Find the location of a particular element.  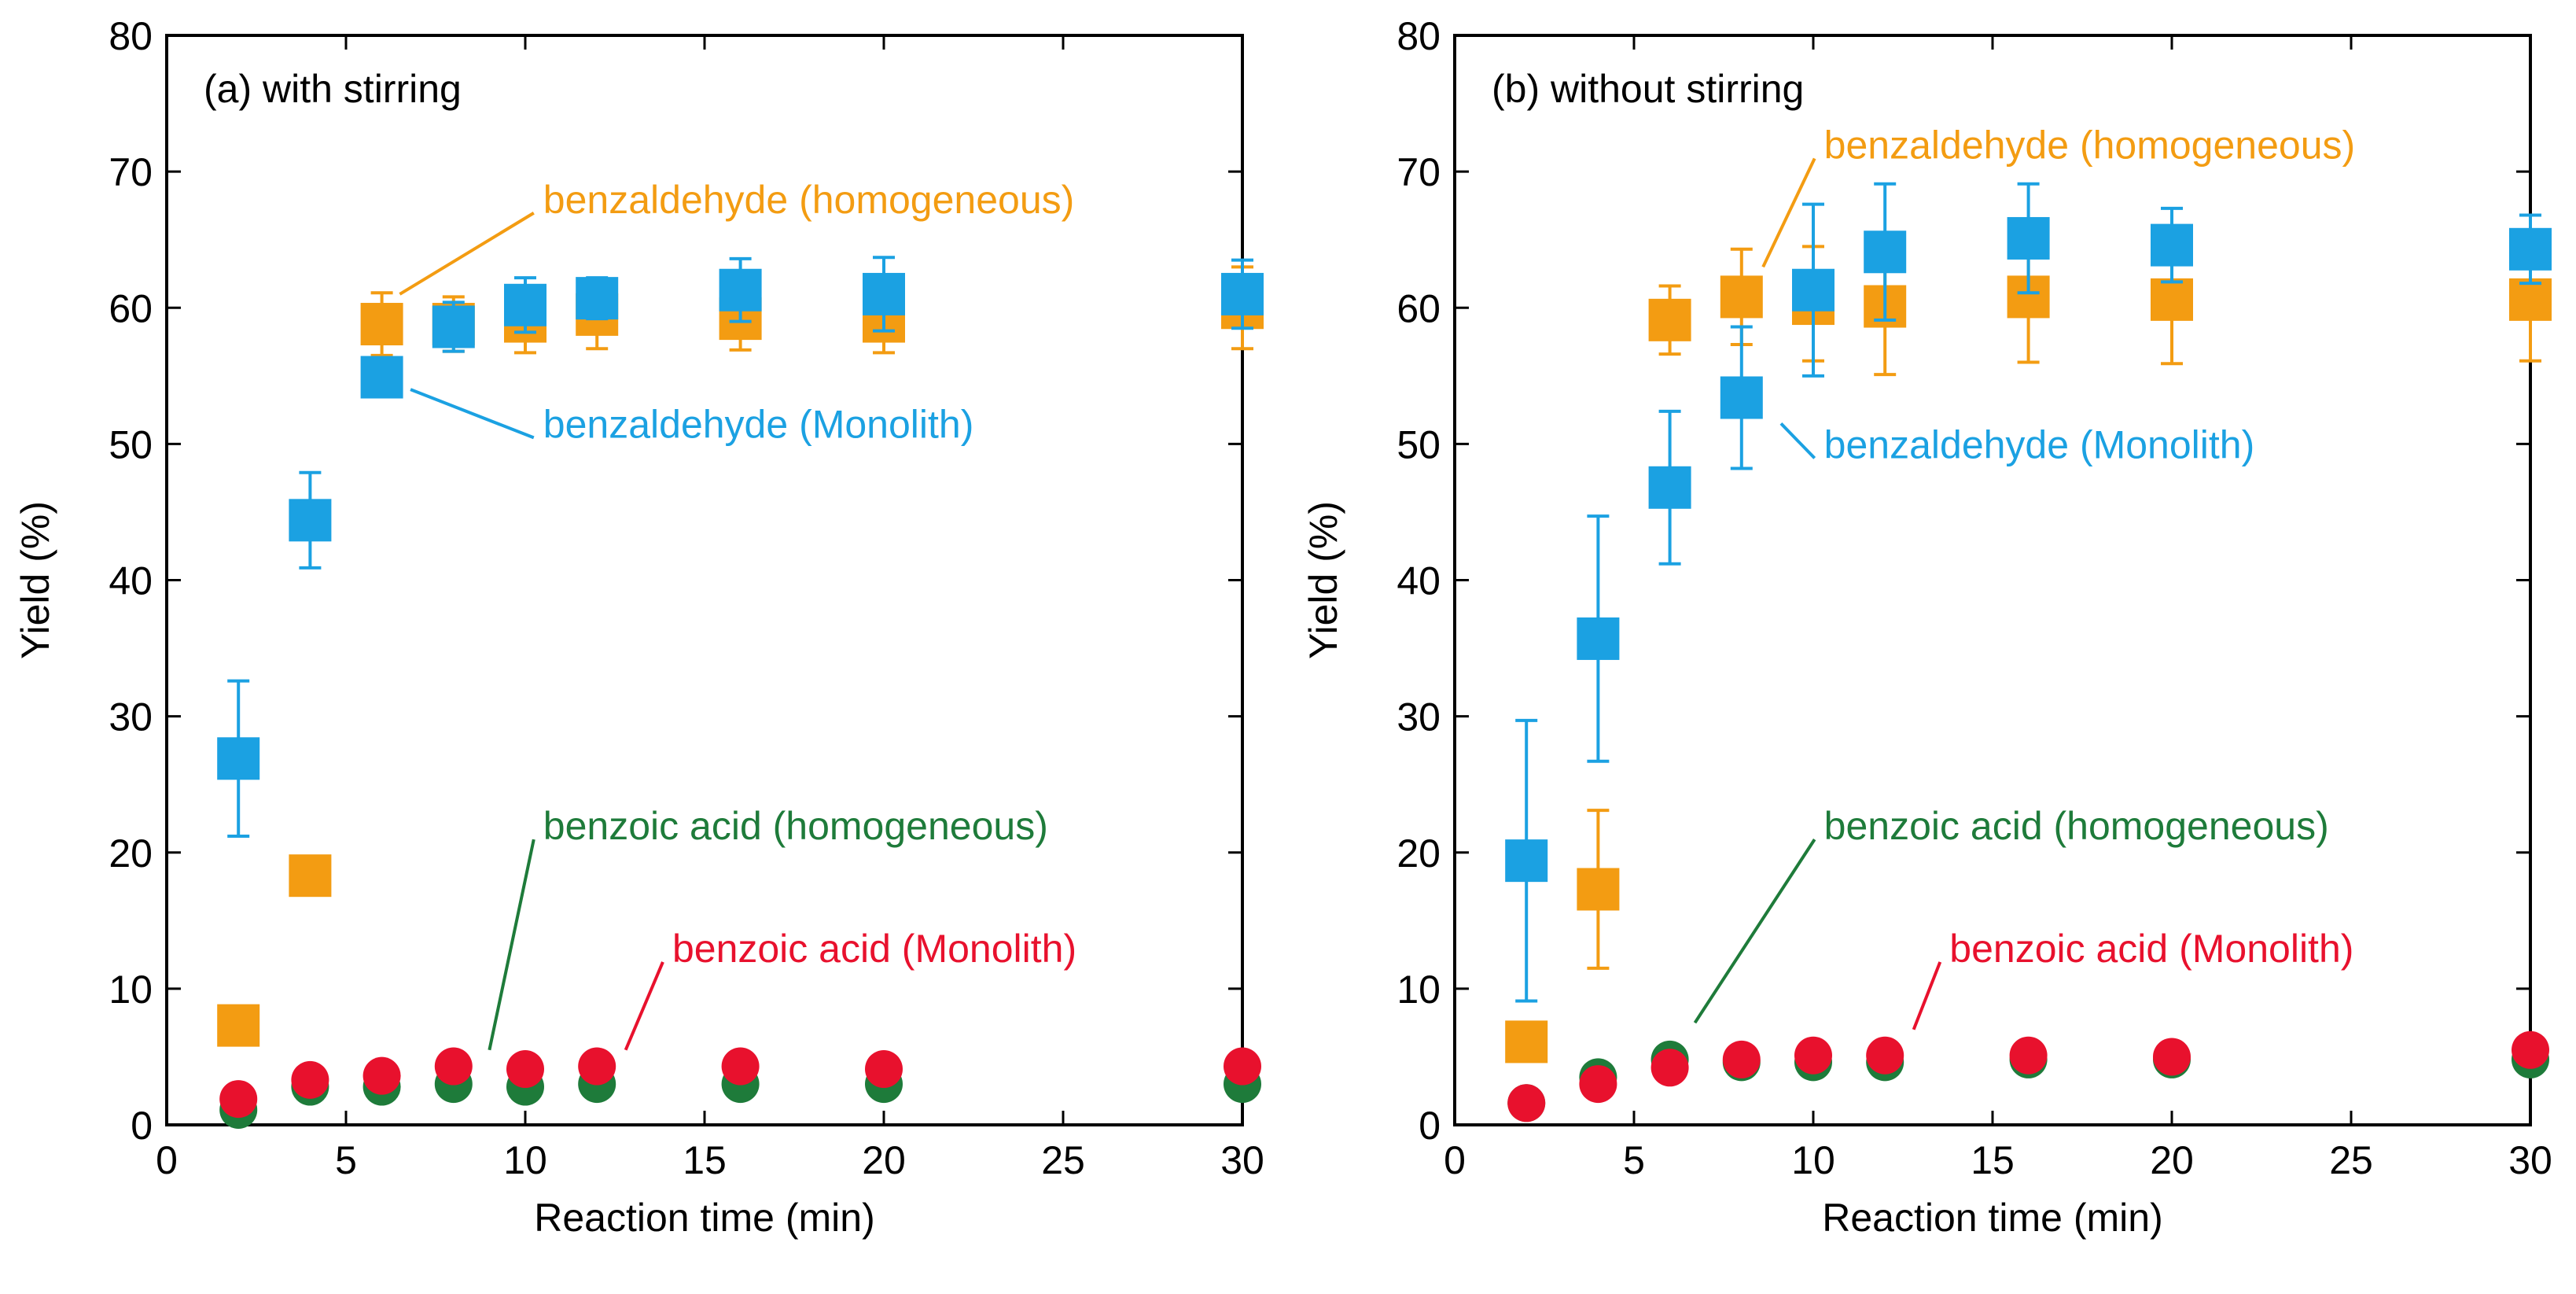

y-tick-label: 70 is located at coordinates (131, 172).